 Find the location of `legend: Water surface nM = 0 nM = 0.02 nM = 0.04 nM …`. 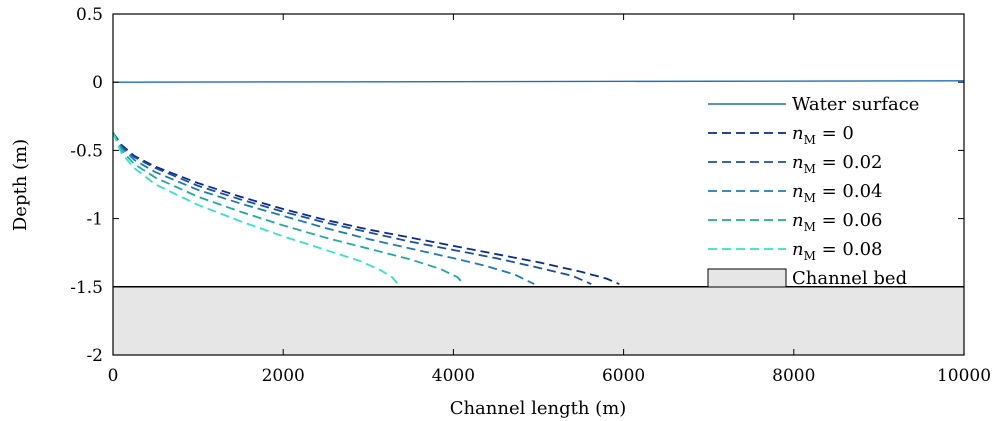

legend: Water surface nM = 0 nM = 0.02 nM = 0.04 nM … is located at coordinates (813, 191).